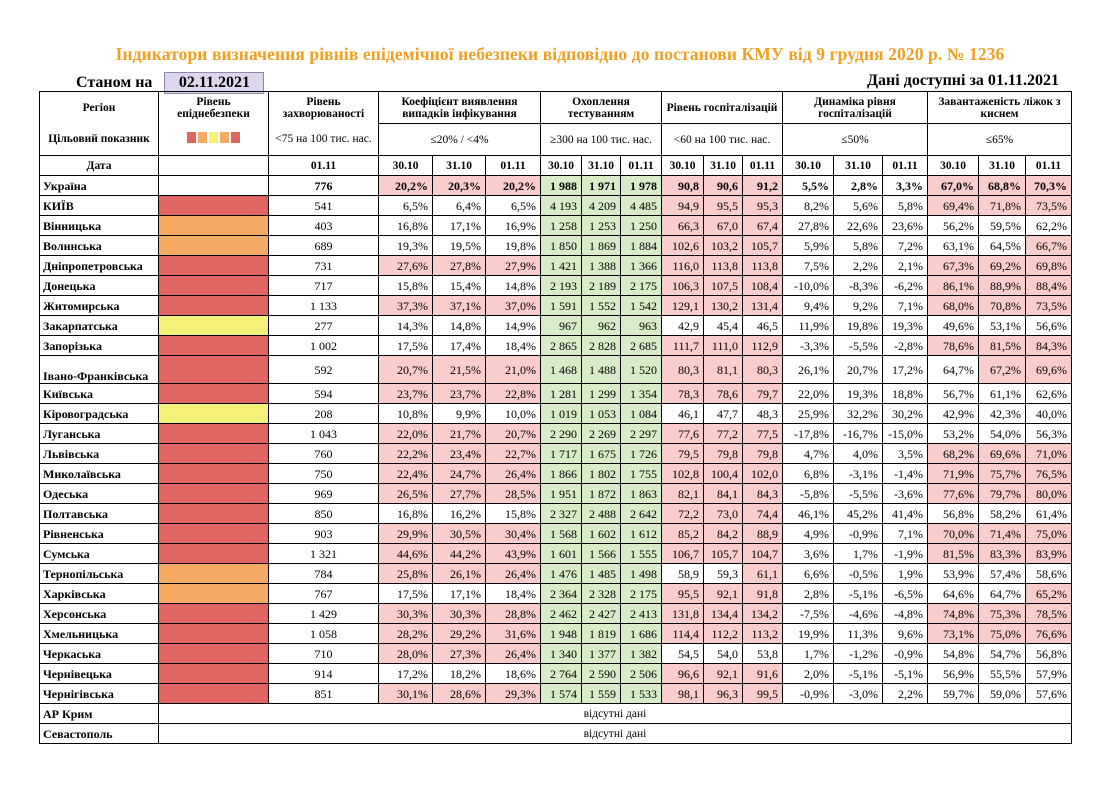 This screenshot has width=1120, height=785. Describe the element at coordinates (723, 493) in the screenshot. I see `hosp-cell: 84,1` at that location.